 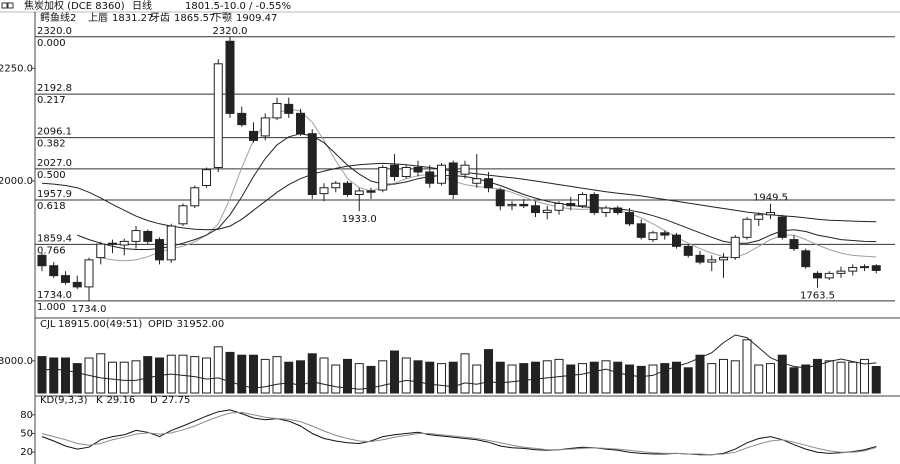 I want to click on legend-entry: 上唇 1831.27, so click(x=120, y=18).